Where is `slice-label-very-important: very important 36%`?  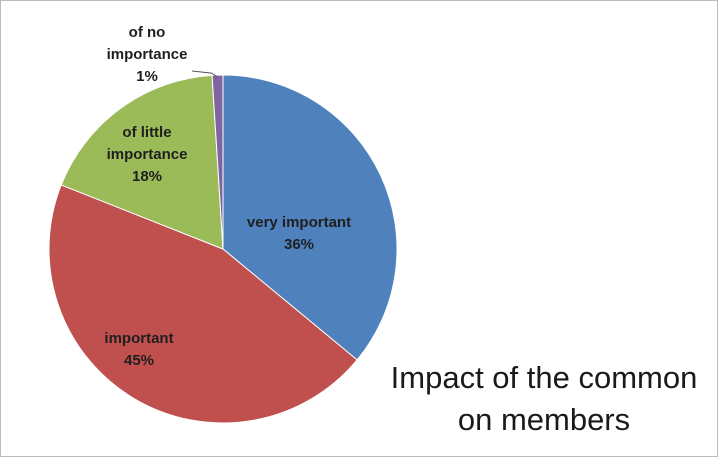
slice-label-very-important: very important 36% is located at coordinates (299, 233).